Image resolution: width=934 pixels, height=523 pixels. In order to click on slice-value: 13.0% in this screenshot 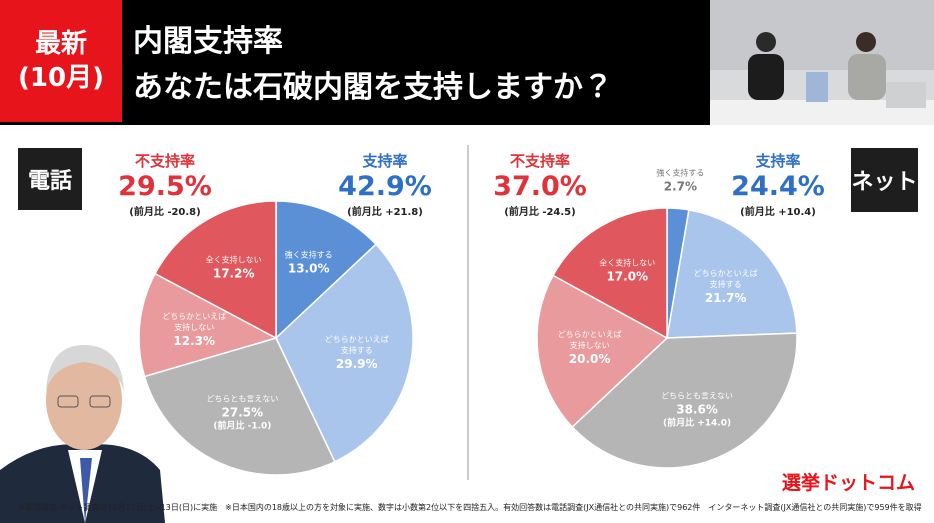, I will do `click(308, 268)`.